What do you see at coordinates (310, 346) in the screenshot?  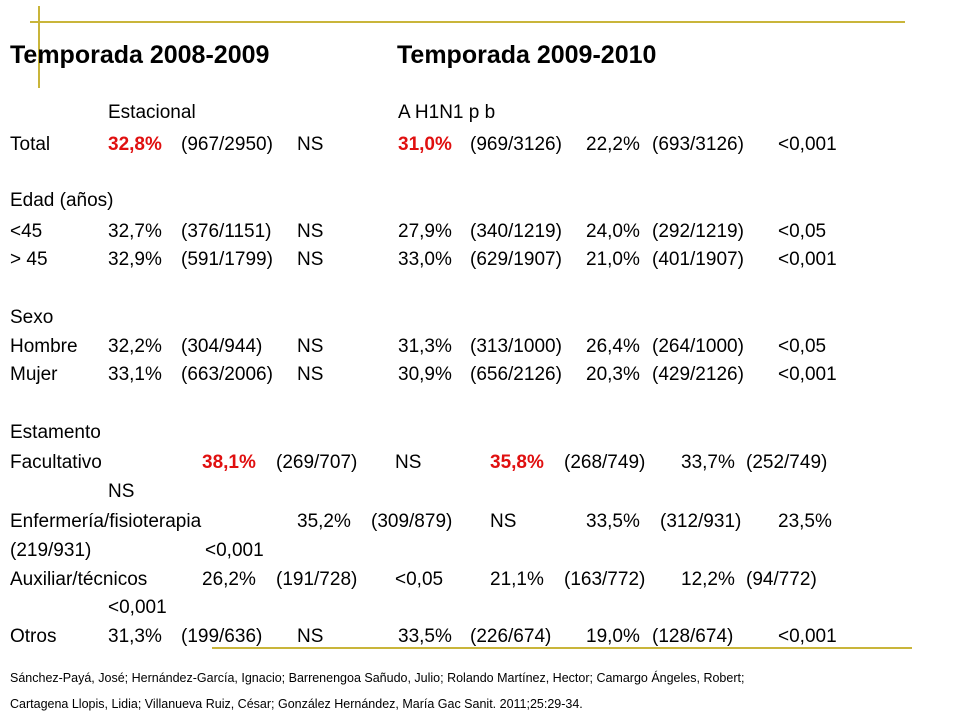 I see `row-hombre-sig-2008: NS` at bounding box center [310, 346].